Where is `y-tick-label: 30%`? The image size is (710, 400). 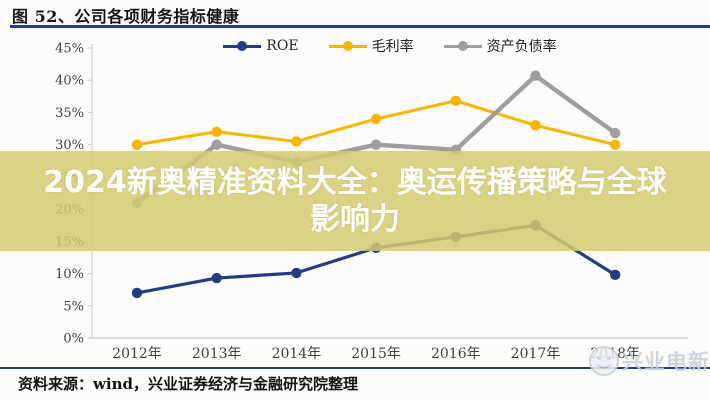
y-tick-label: 30% is located at coordinates (69, 145).